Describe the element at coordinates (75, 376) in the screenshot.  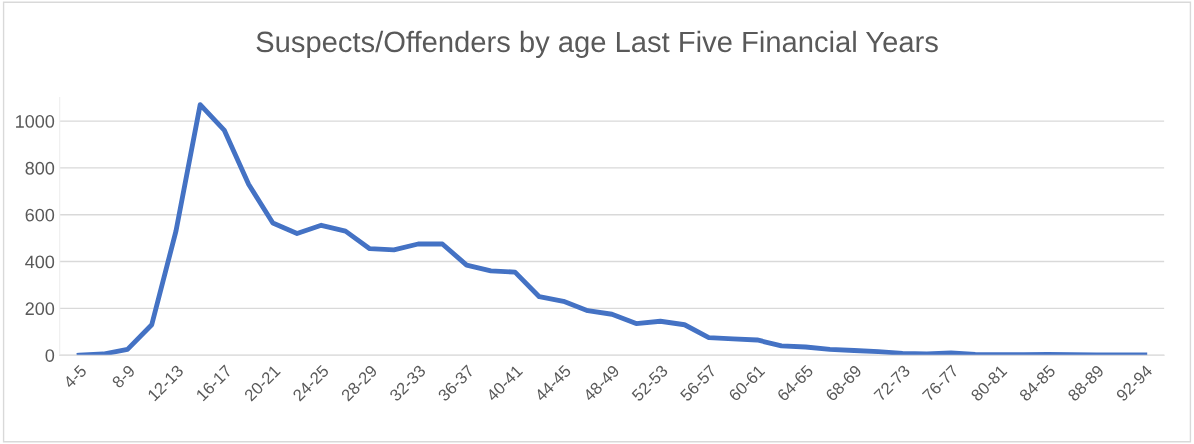
I see `x-tick-label: 4-5` at that location.